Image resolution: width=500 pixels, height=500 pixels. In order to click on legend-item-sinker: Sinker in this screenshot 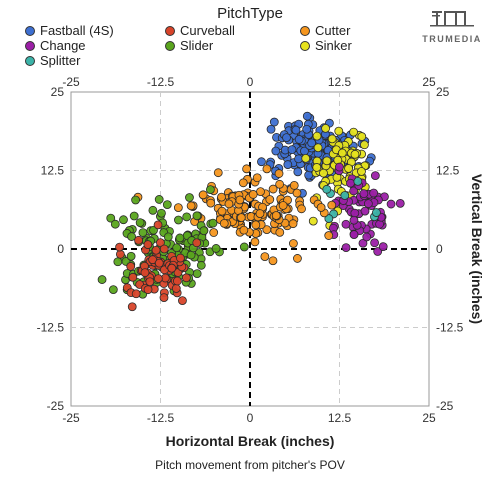, I will do `click(326, 45)`.